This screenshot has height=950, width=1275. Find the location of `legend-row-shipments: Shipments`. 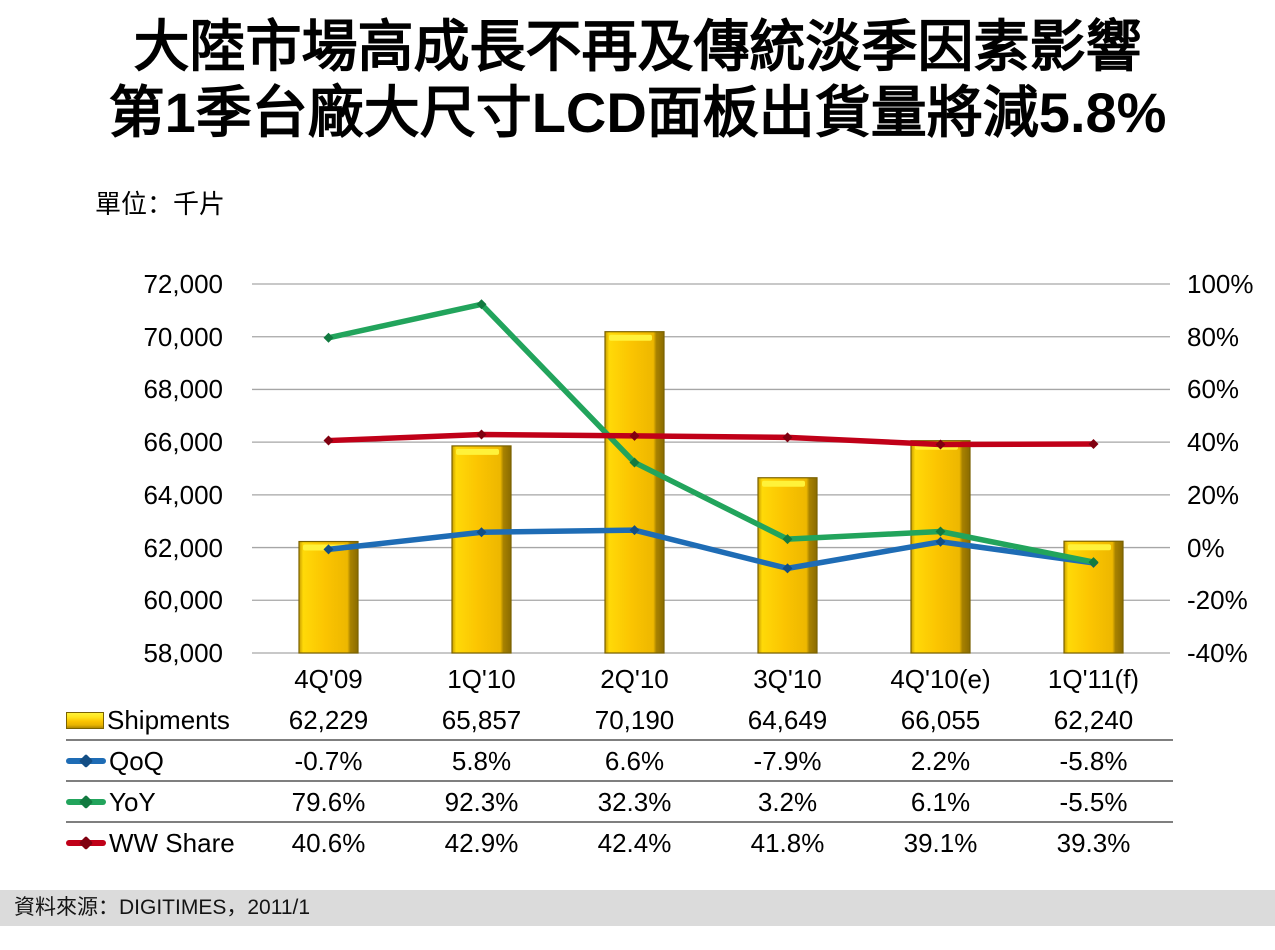

legend-row-shipments: Shipments is located at coordinates (163, 720).